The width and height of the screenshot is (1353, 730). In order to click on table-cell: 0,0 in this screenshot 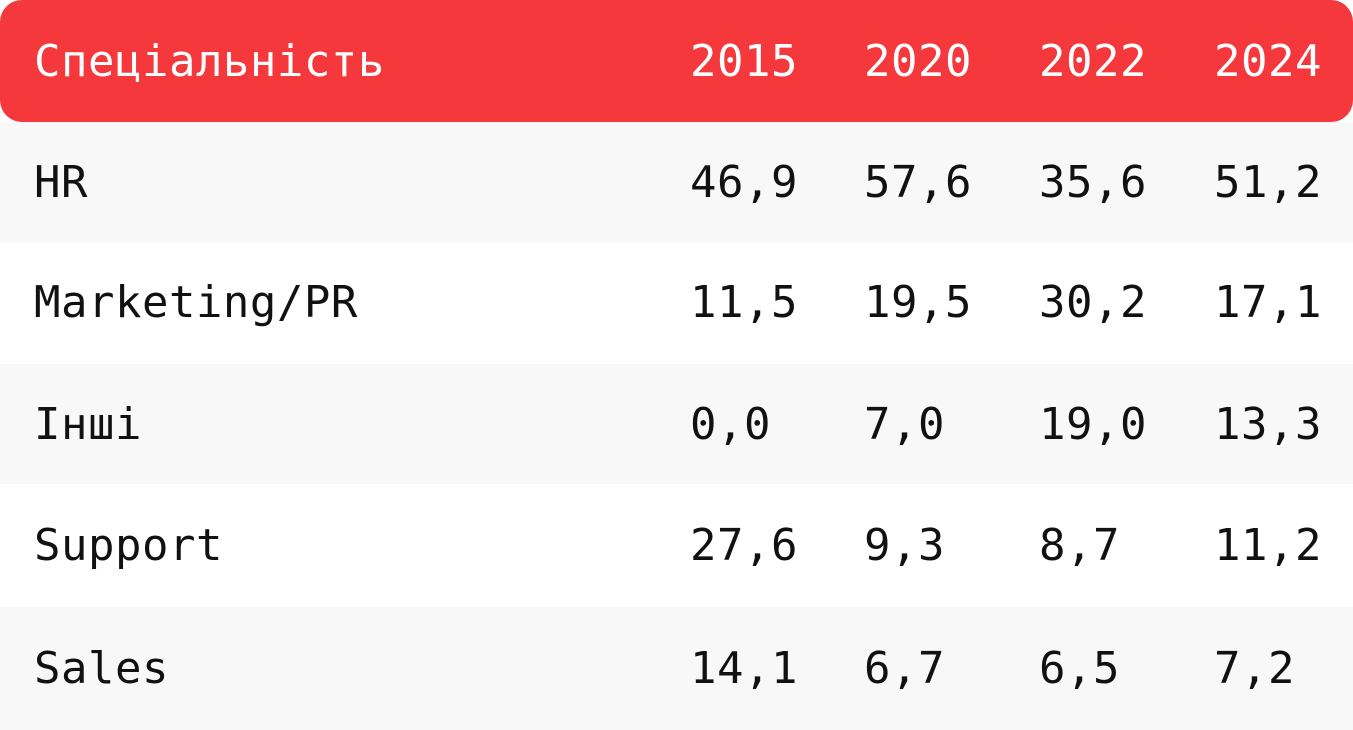, I will do `click(730, 424)`.